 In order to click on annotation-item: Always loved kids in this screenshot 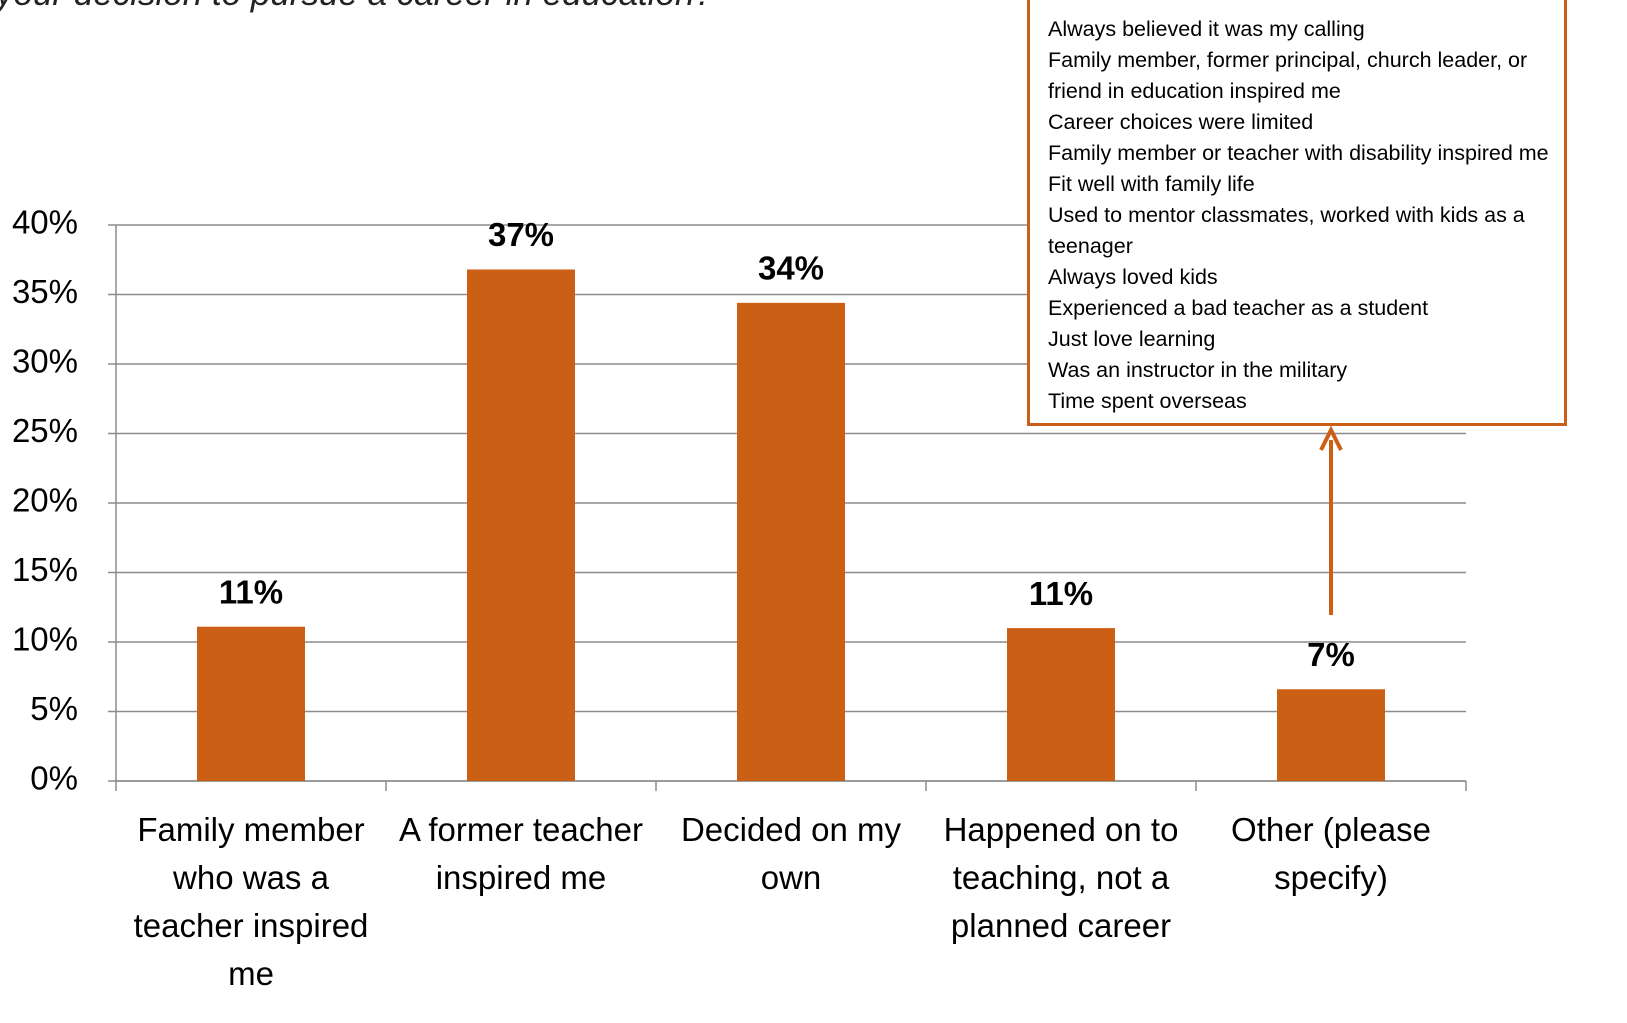, I will do `click(1133, 277)`.